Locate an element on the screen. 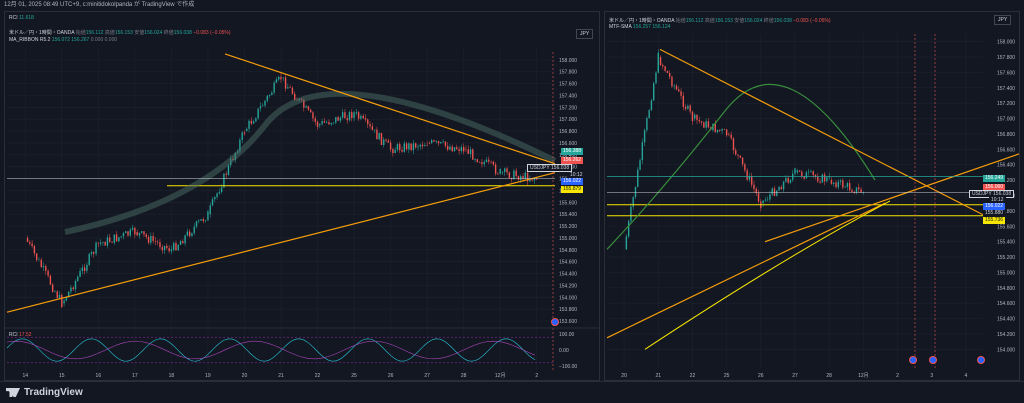 Image resolution: width=1024 pixels, height=403 pixels. support-trendline is located at coordinates (746, 270).